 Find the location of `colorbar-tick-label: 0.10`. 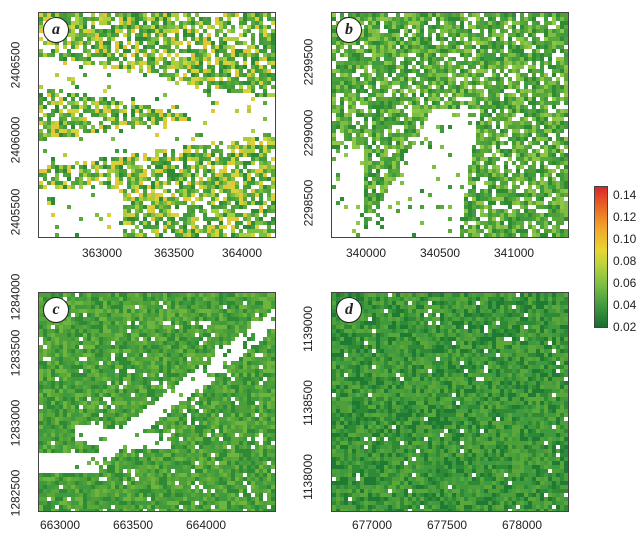

colorbar-tick-label: 0.10 is located at coordinates (625, 239).